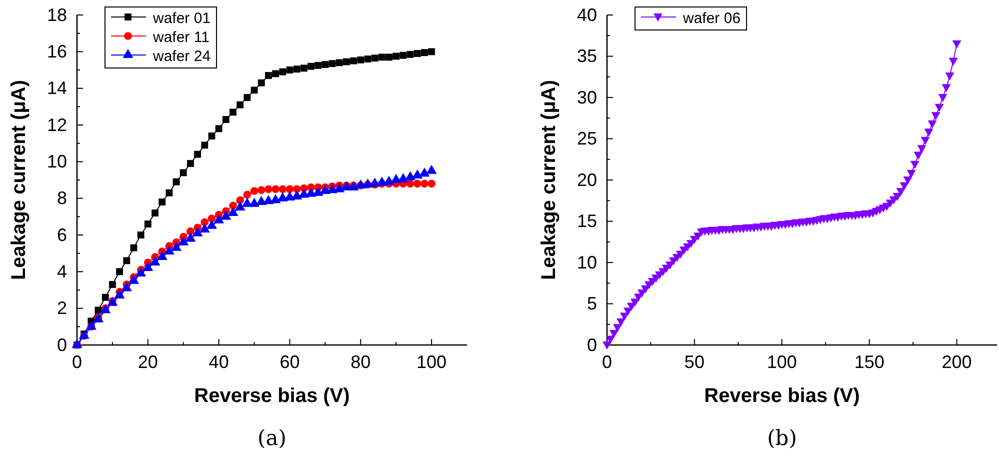  Describe the element at coordinates (181, 56) in the screenshot. I see `legend-label: wafer 24` at that location.